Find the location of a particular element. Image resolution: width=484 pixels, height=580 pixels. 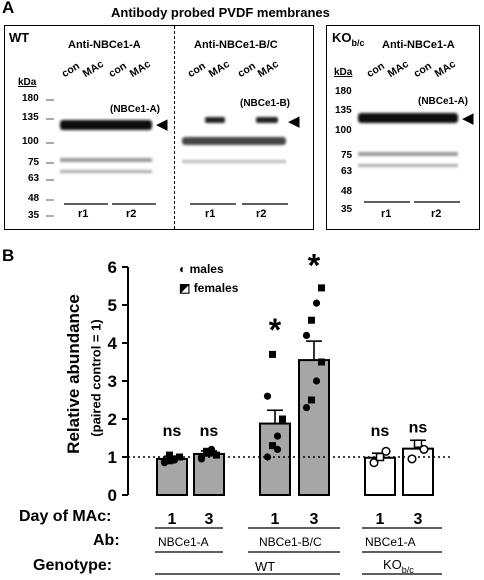

blot2-antibody: Anti-NBCe1-B/C is located at coordinates (236, 45).